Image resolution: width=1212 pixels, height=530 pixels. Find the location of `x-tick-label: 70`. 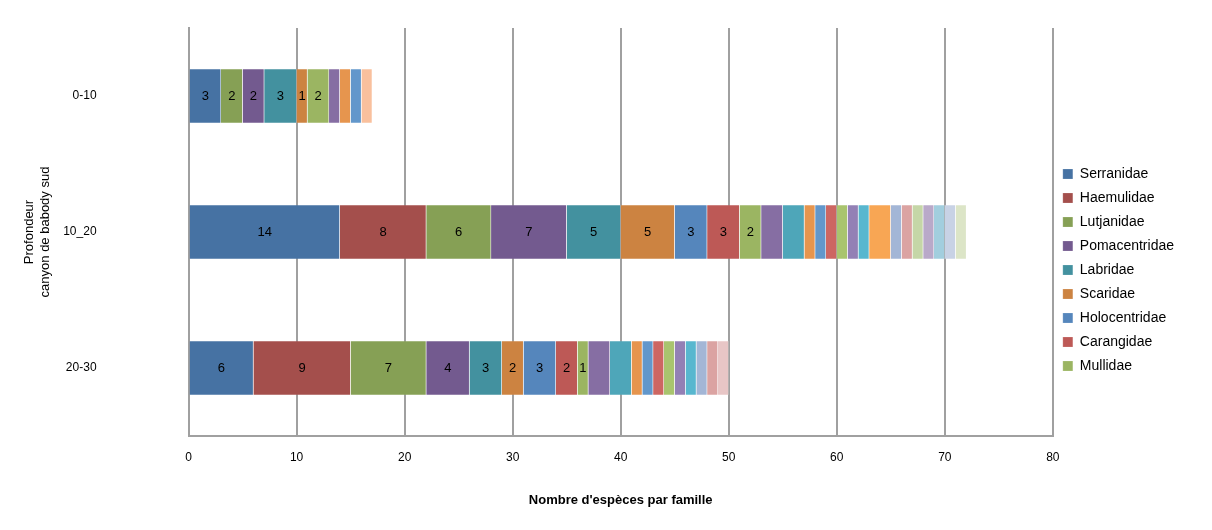

x-tick-label: 70 is located at coordinates (945, 456).